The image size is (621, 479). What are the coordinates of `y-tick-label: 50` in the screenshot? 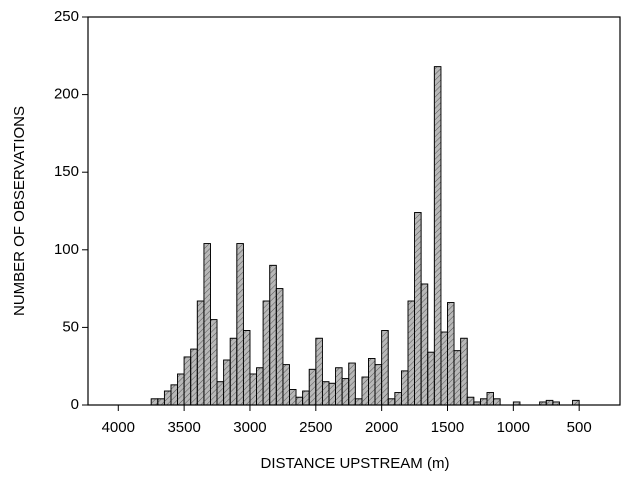 It's located at (70, 326).